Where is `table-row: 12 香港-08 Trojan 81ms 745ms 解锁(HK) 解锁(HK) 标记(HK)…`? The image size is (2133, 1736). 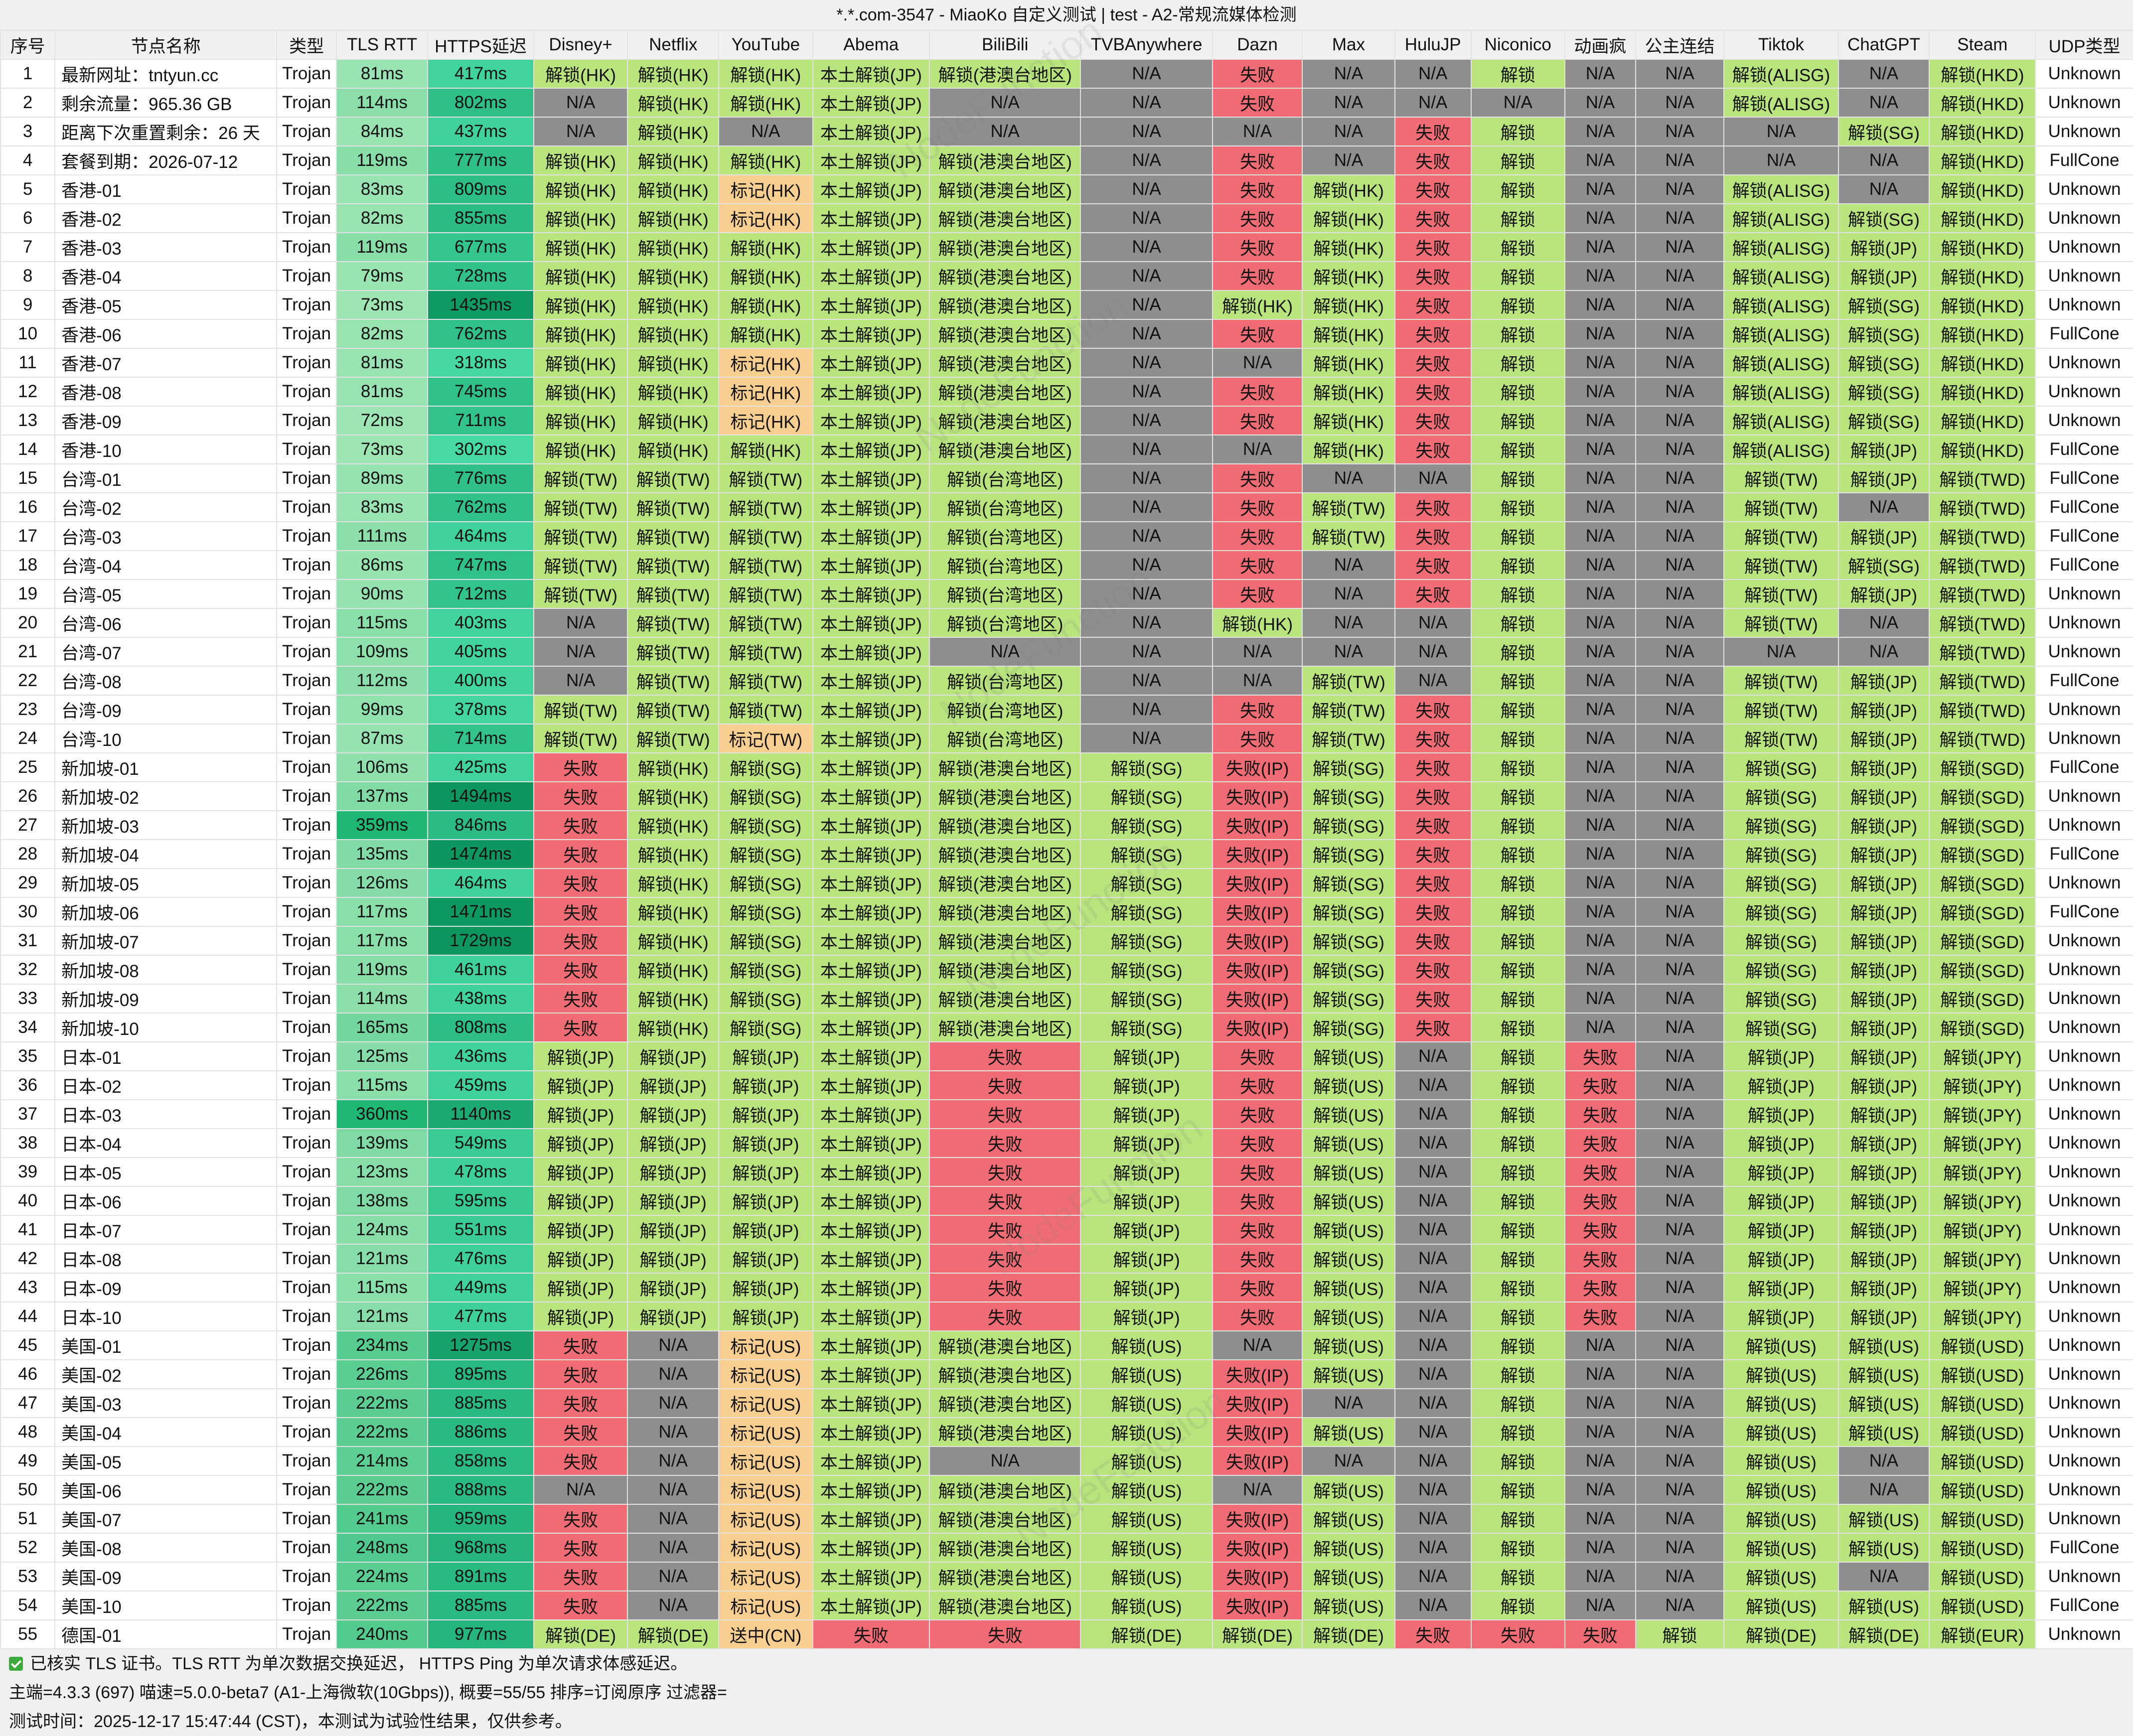
table-row: 12 香港-08 Trojan 81ms 745ms 解锁(HK) 解锁(HK) 标记(HK)… is located at coordinates (1066, 392).